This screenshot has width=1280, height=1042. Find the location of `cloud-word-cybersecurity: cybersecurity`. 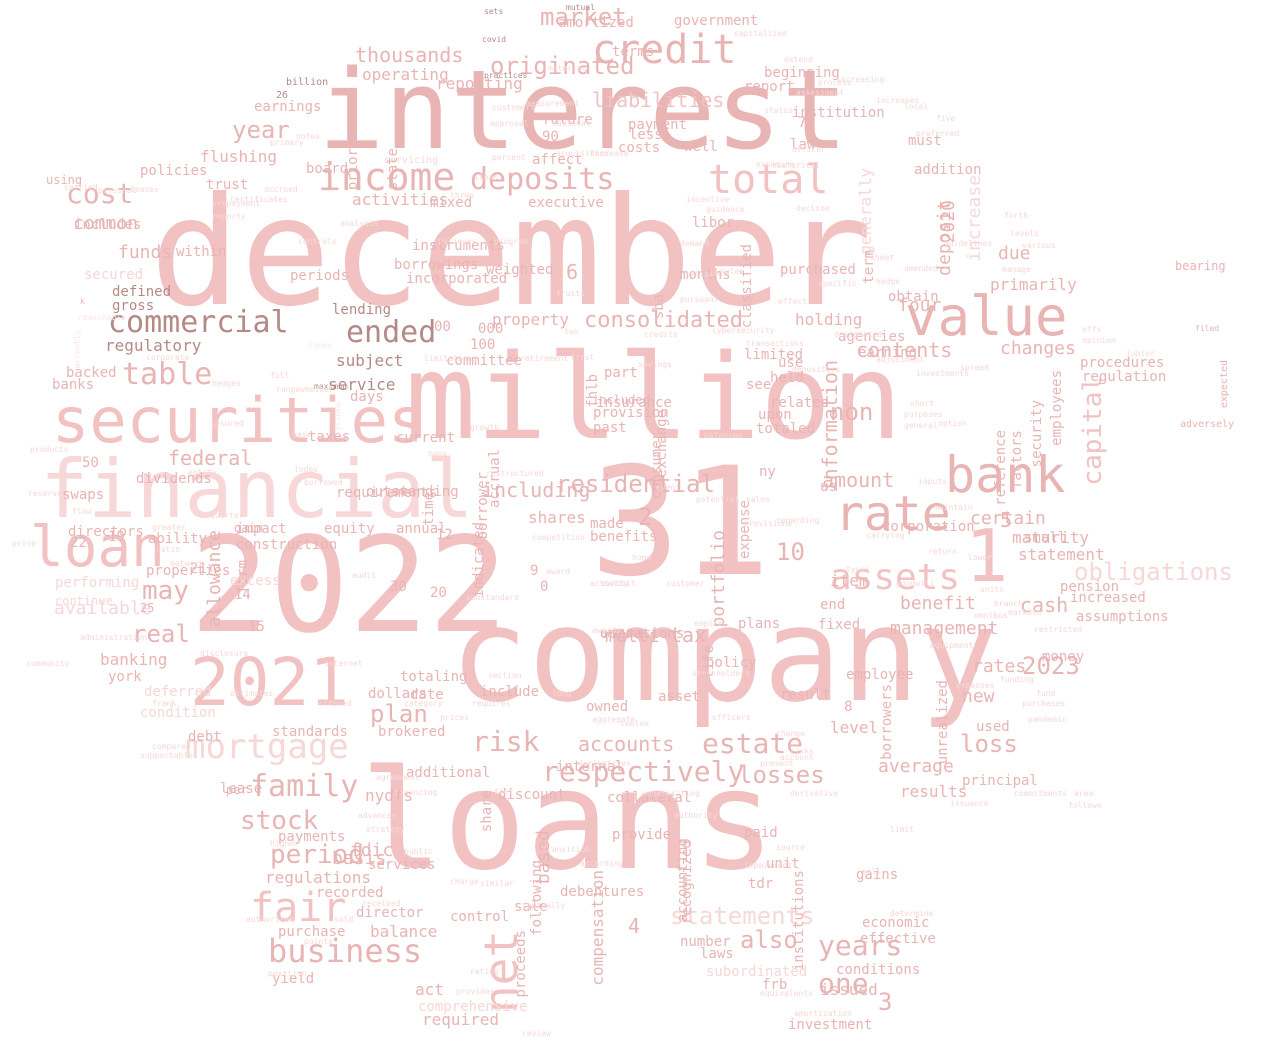

cloud-word-cybersecurity: cybersecurity is located at coordinates (743, 330).